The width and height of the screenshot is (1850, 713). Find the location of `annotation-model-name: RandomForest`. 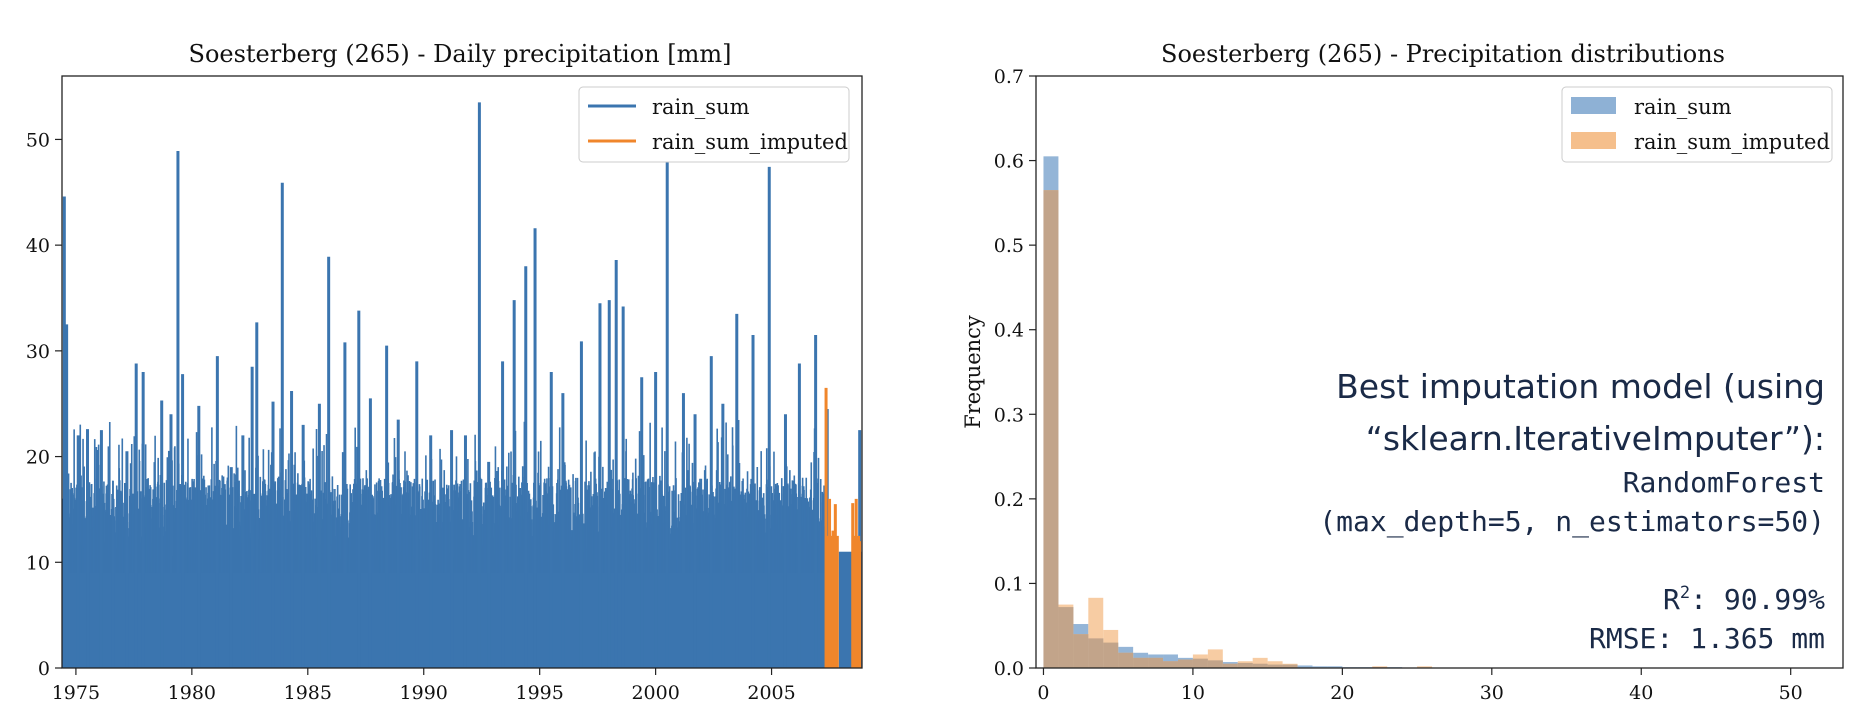

annotation-model-name: RandomForest is located at coordinates (1724, 482).